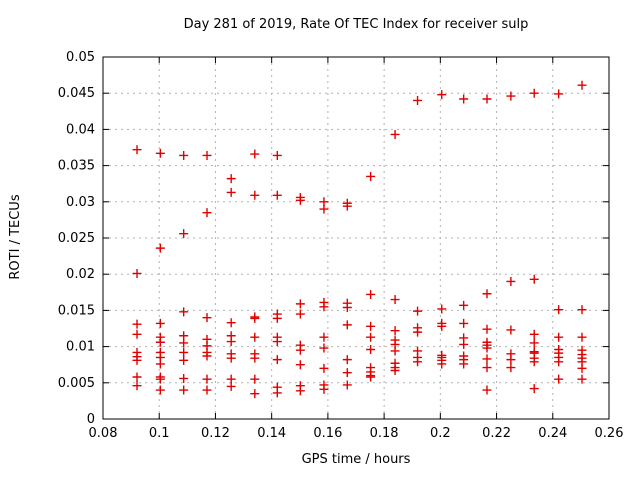 This screenshot has width=640, height=480. What do you see at coordinates (76, 166) in the screenshot?
I see `y-tick-label: 0.035` at bounding box center [76, 166].